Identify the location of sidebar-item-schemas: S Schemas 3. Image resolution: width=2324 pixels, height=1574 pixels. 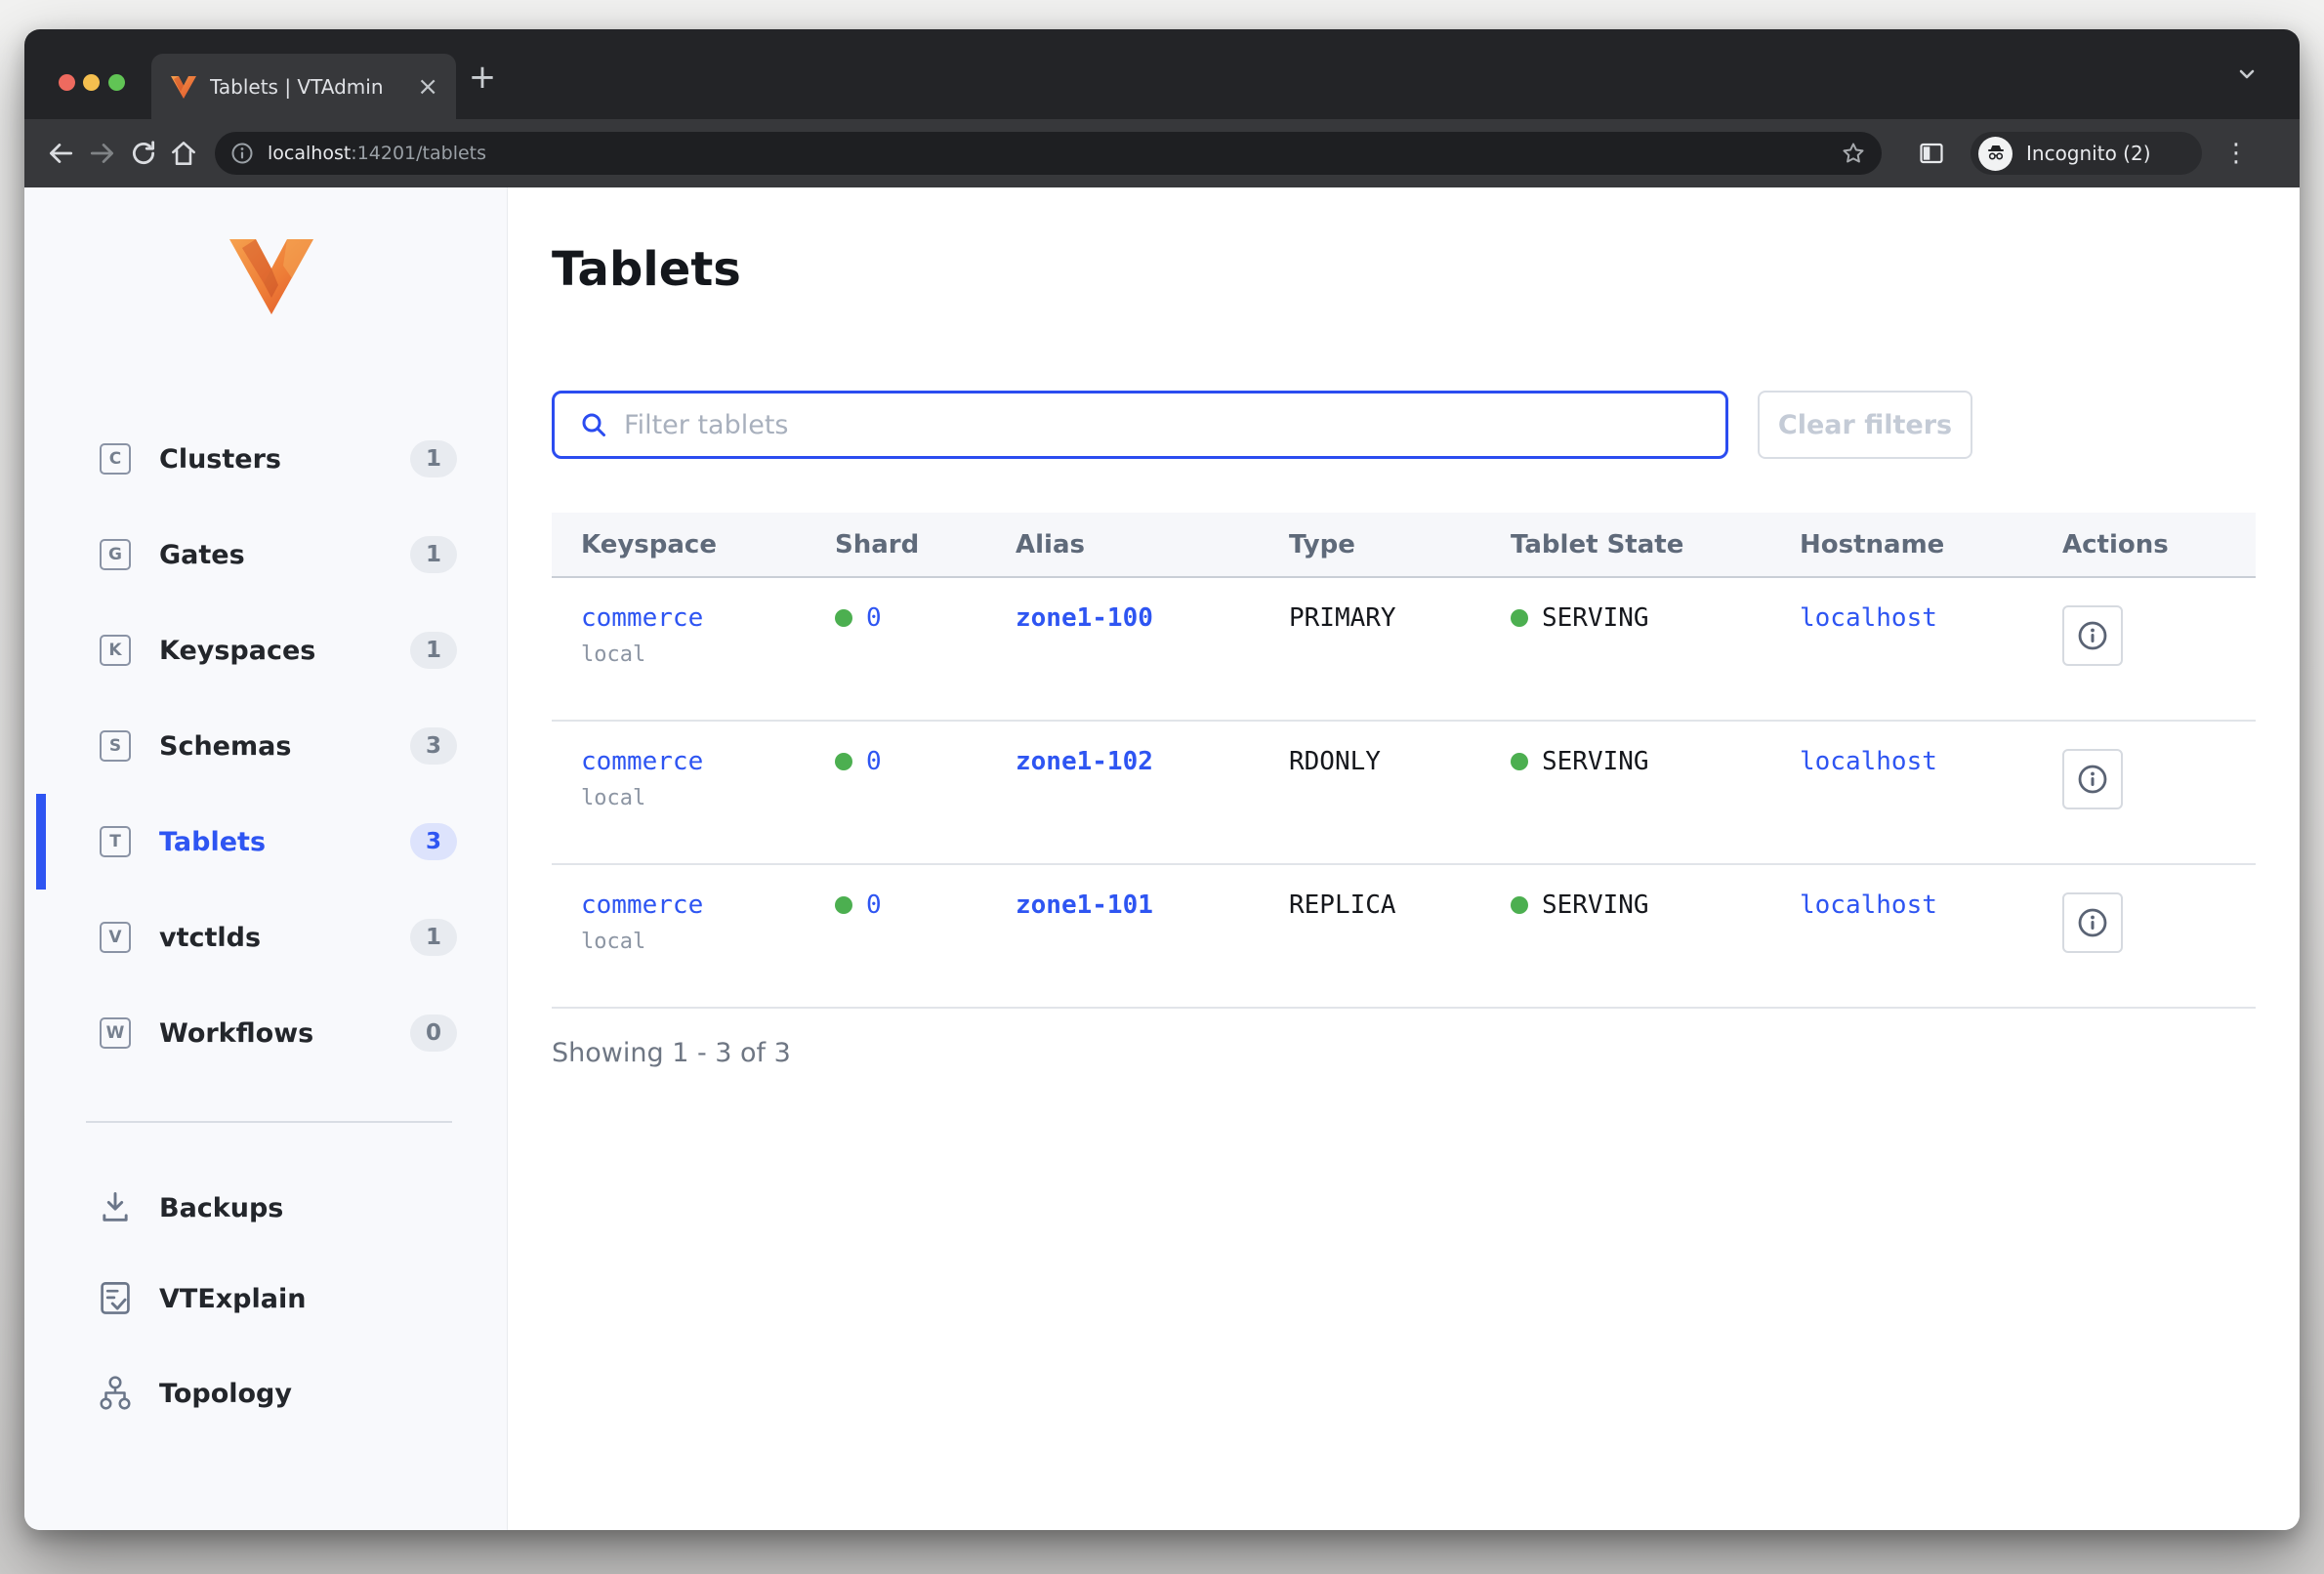
(265, 746).